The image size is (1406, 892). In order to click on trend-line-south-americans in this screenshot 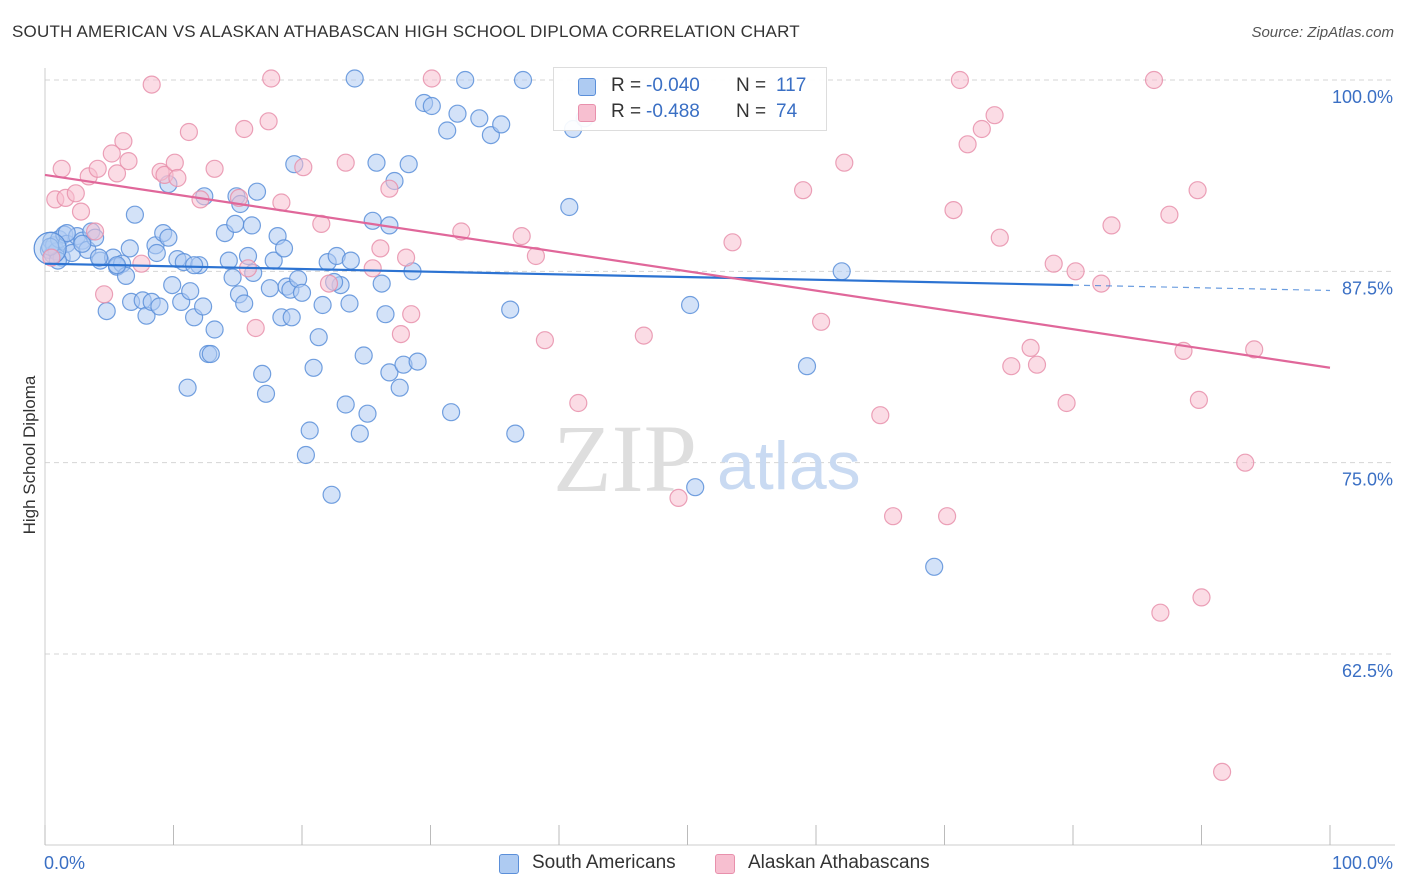, I will do `click(559, 274)`.